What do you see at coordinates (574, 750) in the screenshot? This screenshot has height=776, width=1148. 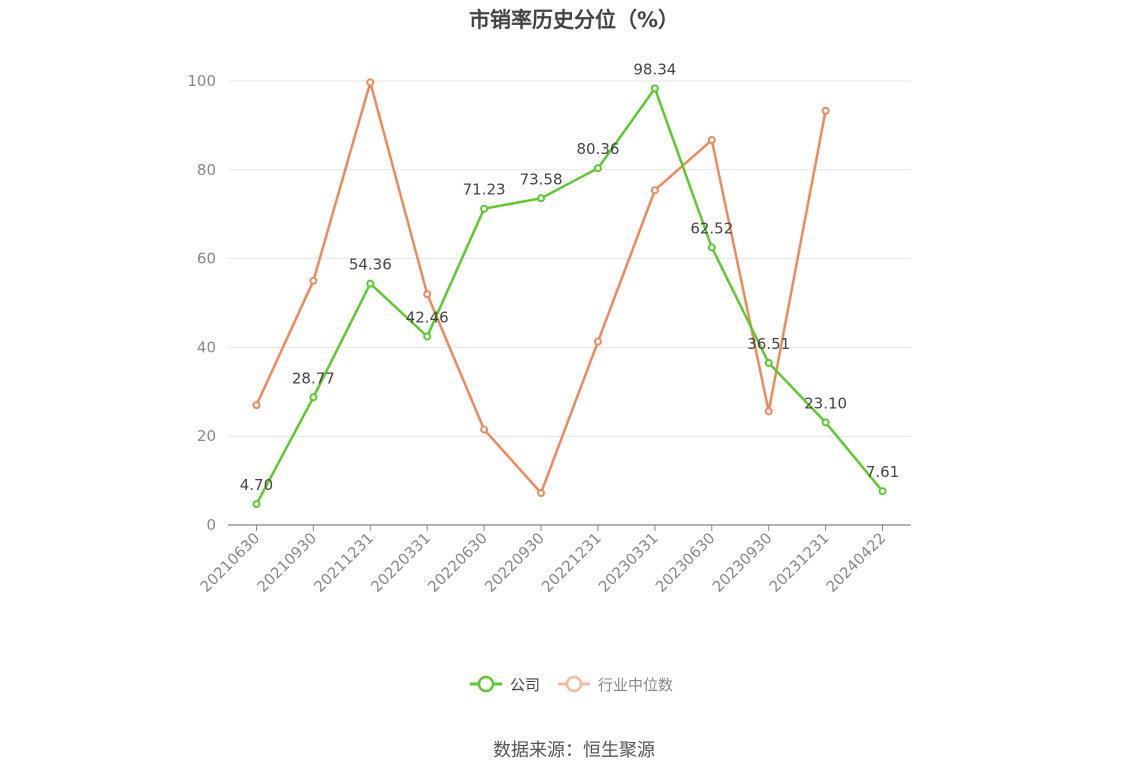 I see `source-note: 数据来源：恒生聚源` at bounding box center [574, 750].